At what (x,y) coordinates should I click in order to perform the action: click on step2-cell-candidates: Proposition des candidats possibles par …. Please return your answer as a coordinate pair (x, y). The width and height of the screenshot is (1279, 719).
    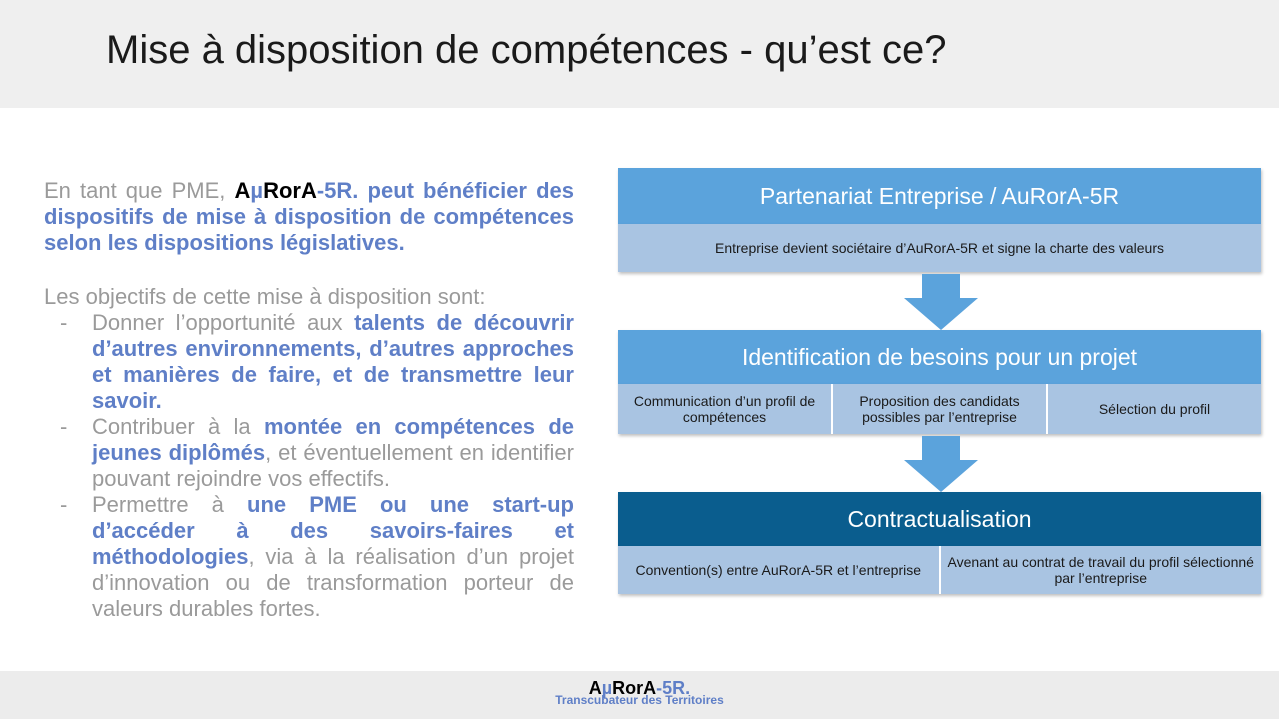
    Looking at the image, I should click on (938, 409).